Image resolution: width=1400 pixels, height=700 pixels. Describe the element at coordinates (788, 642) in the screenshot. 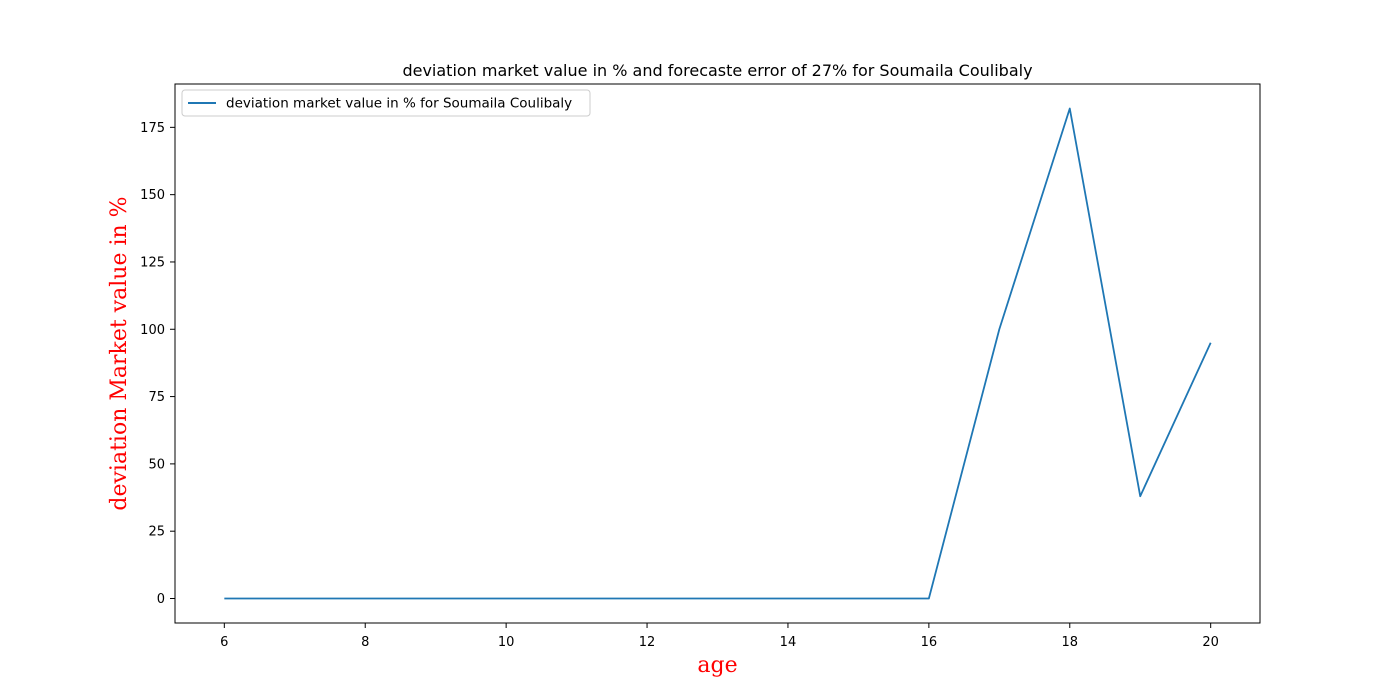

I see `x-tick-label: 14` at that location.